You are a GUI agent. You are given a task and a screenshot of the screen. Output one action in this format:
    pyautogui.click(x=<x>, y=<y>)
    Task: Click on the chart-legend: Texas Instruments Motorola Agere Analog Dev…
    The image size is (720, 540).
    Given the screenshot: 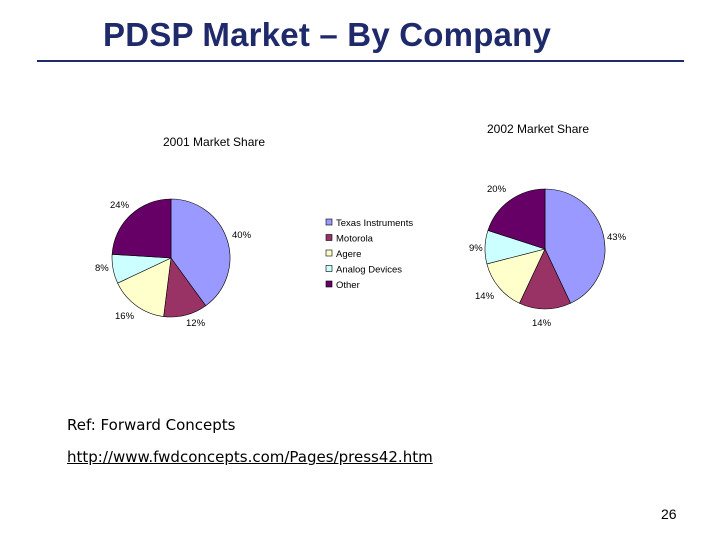 What is the action you would take?
    pyautogui.click(x=369, y=254)
    